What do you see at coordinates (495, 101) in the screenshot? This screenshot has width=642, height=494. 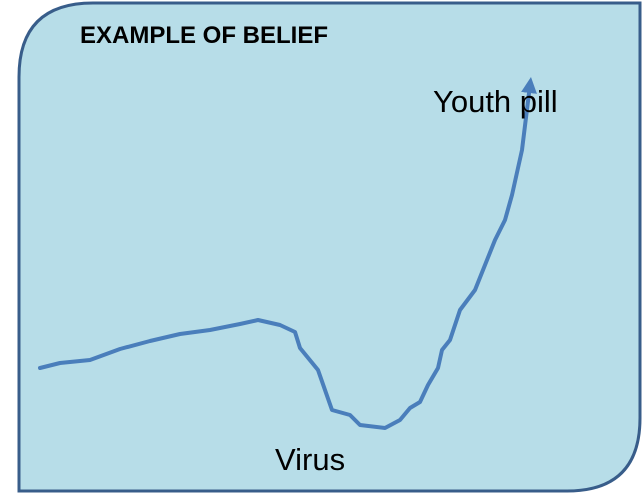 I see `peak-label: Youth pill` at bounding box center [495, 101].